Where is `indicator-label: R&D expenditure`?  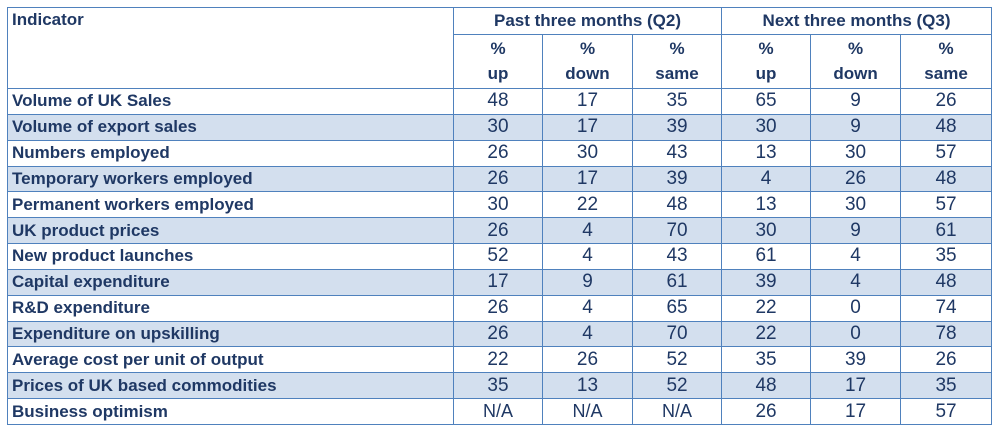 indicator-label: R&D expenditure is located at coordinates (230, 308).